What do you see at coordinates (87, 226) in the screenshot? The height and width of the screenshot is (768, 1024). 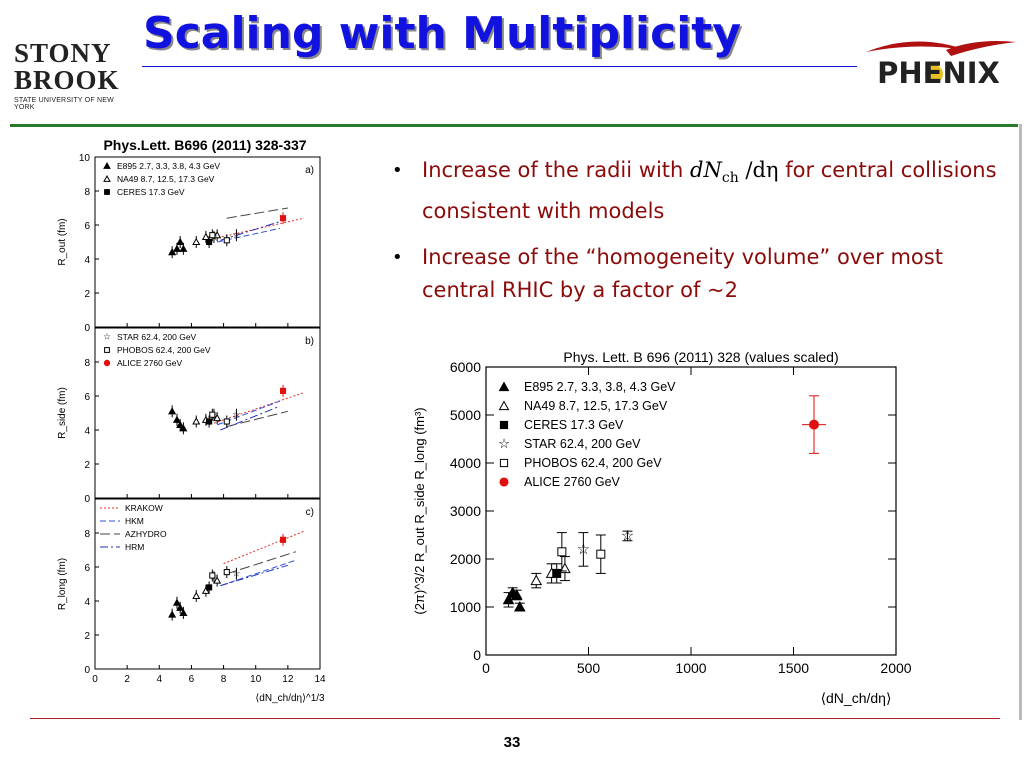 I see `y-tick-label: 6` at bounding box center [87, 226].